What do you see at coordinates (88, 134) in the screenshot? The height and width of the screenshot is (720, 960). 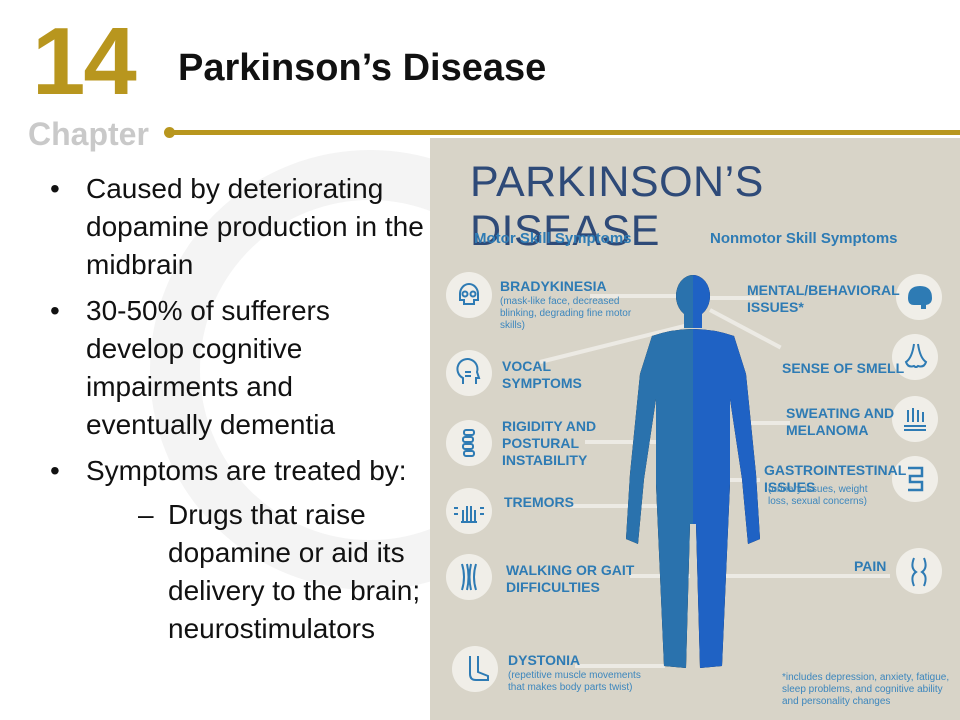 I see `chapter-label: Chapter` at bounding box center [88, 134].